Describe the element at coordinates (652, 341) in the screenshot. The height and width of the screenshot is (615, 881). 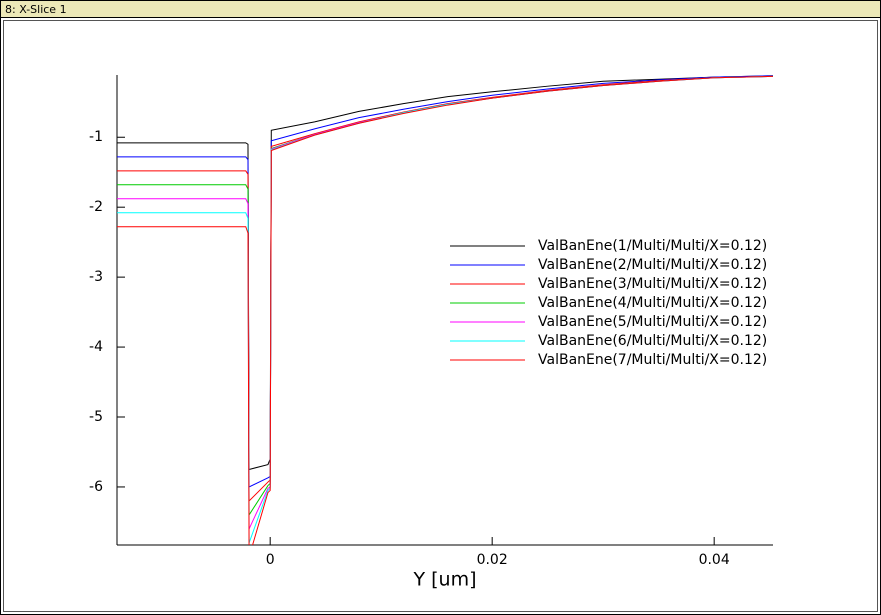
I see `legend-label: ValBanEne(6/Multi/Multi/X=0.12)` at that location.